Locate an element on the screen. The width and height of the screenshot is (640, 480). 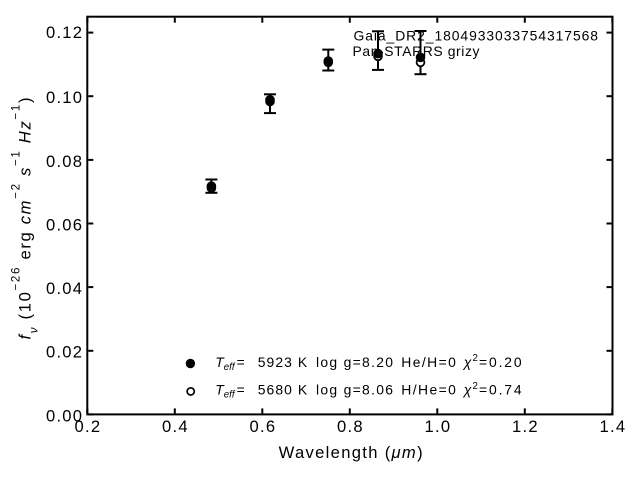
svg-text: H/He=0 is located at coordinates (428, 390).